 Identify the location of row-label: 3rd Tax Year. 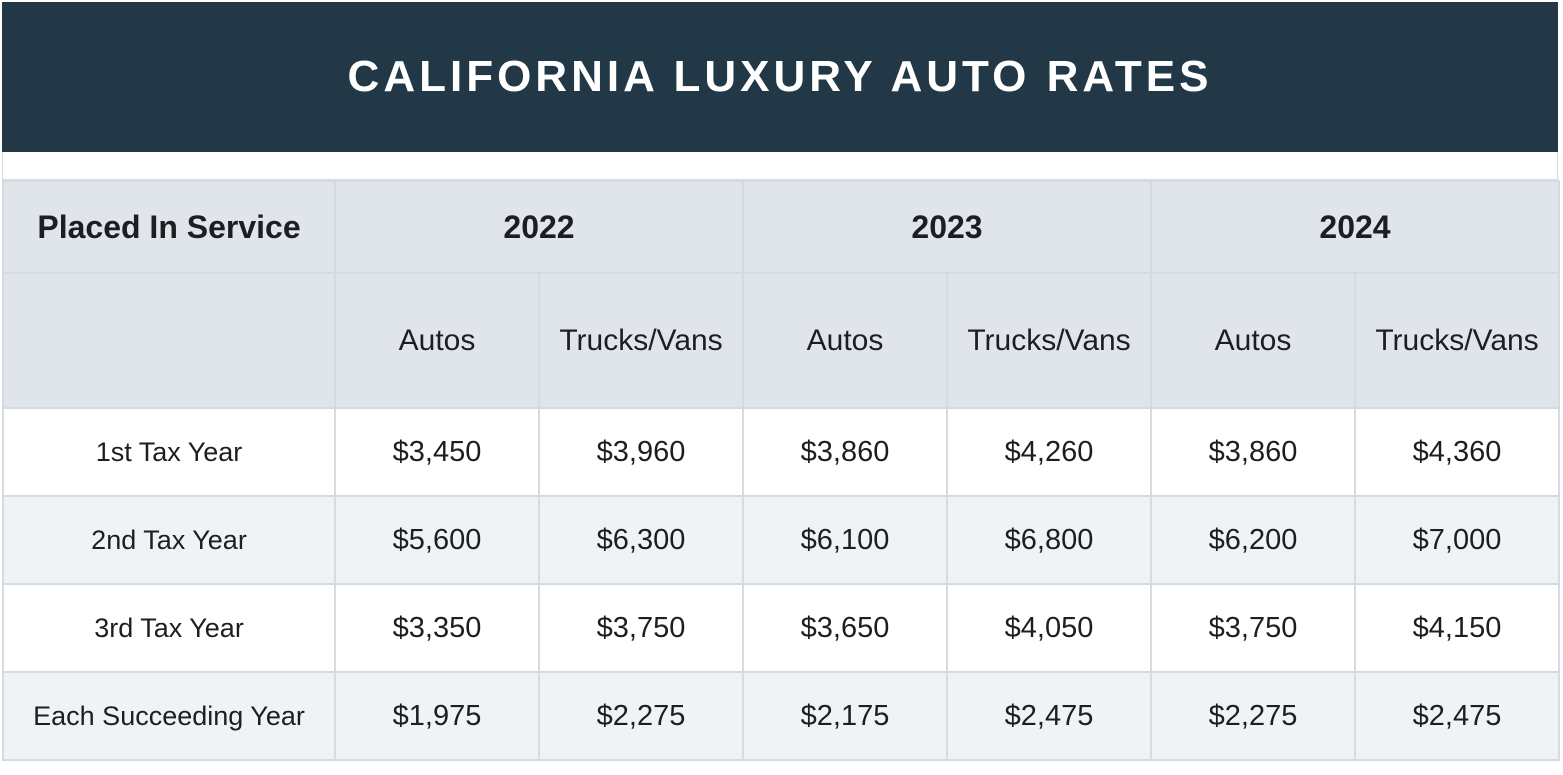
(169, 628).